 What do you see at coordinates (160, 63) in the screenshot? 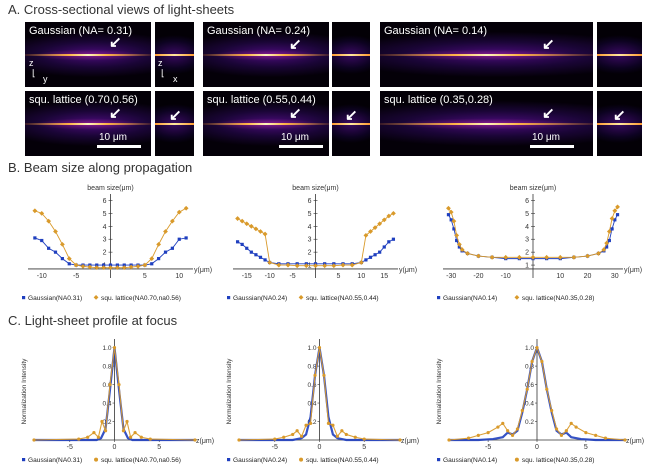
I see `axis-z-label: z` at bounding box center [160, 63].